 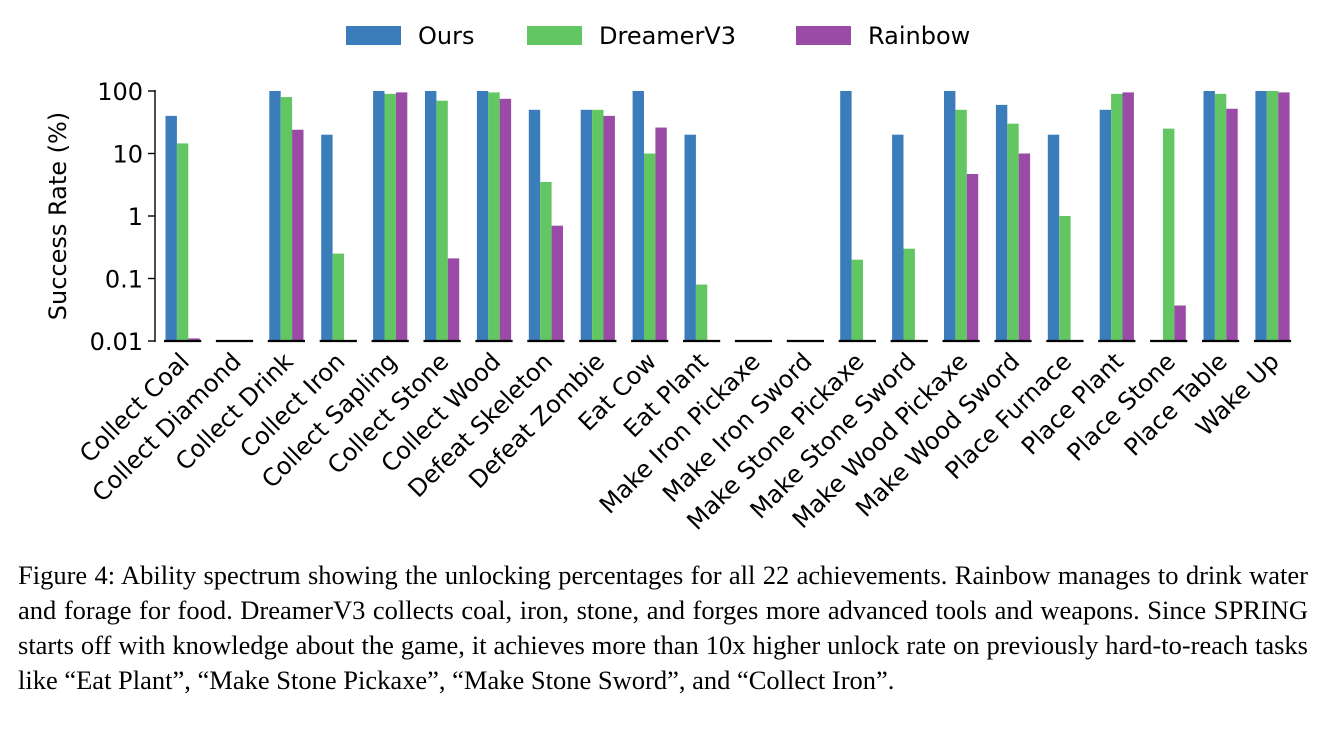 I want to click on y-tick-label: 1, so click(x=135, y=217).